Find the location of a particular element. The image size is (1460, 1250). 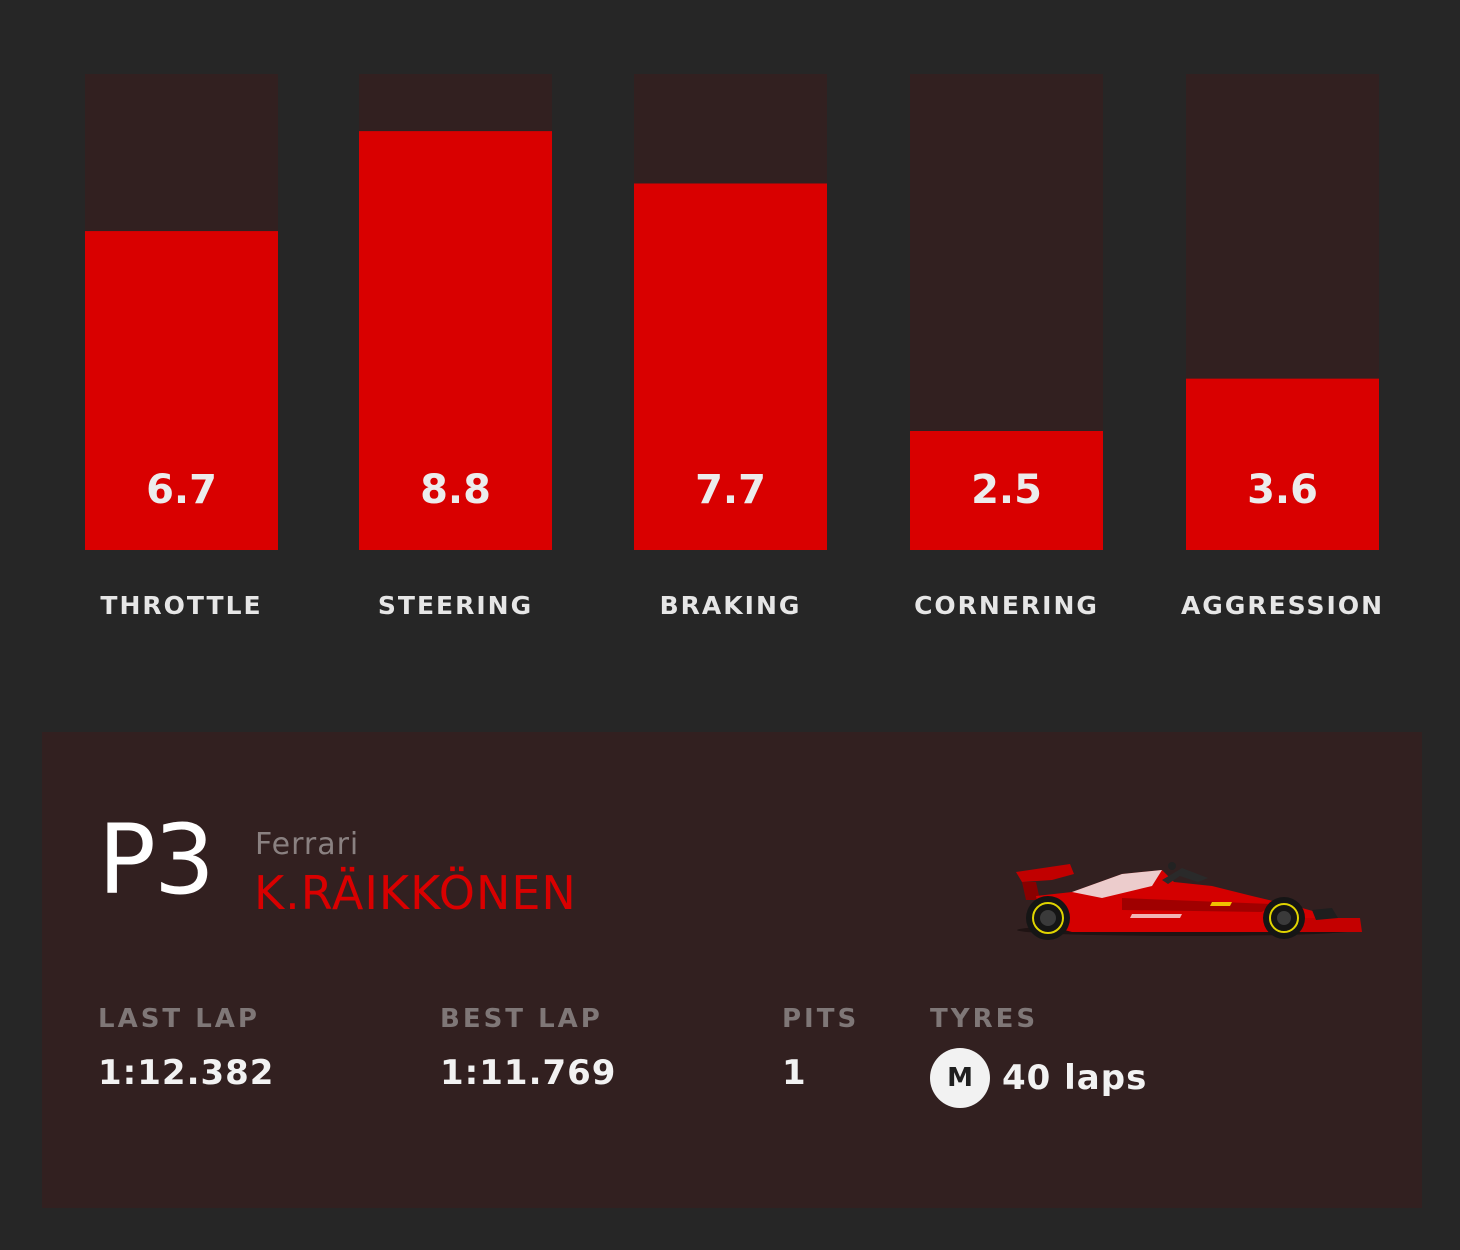

team-name: Ferrari is located at coordinates (307, 844).